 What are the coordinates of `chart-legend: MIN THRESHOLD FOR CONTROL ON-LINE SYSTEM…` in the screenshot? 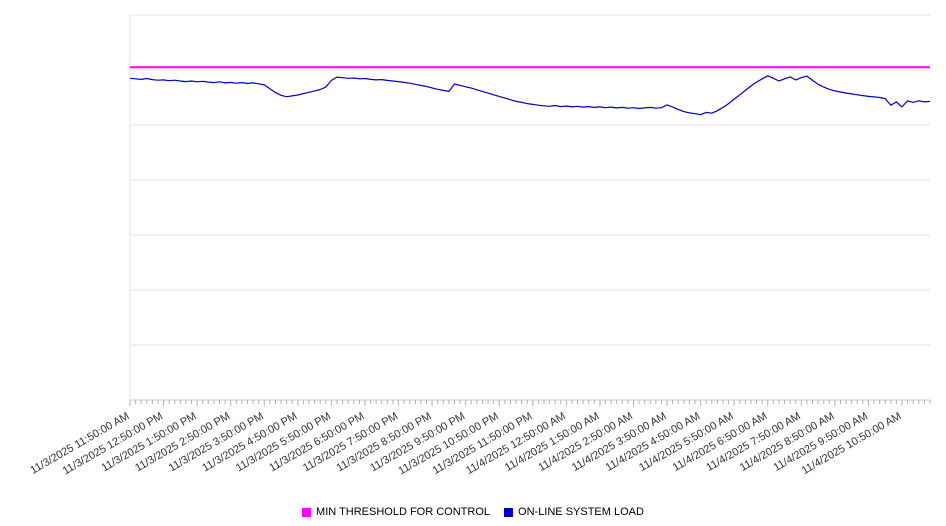 It's located at (473, 512).